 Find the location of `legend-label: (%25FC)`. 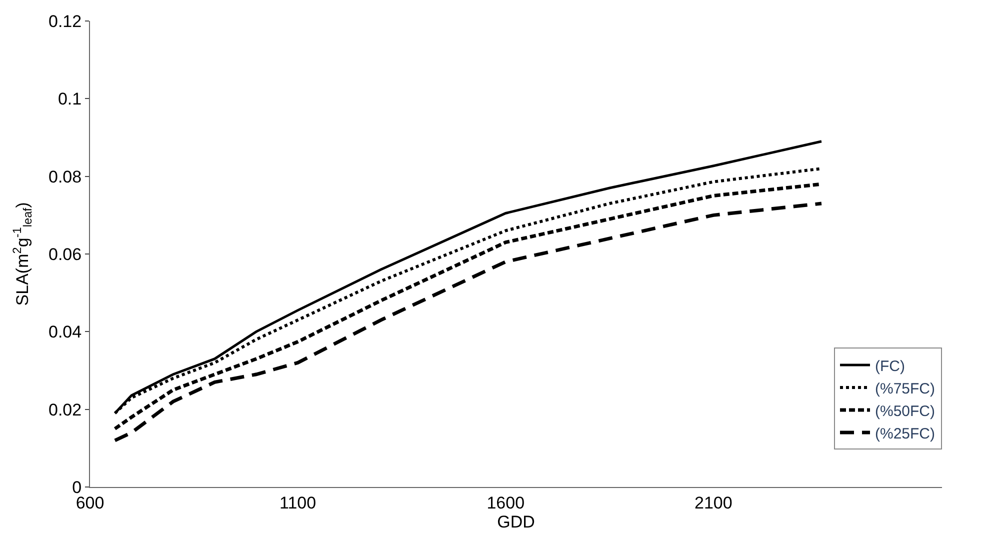

legend-label: (%25FC) is located at coordinates (905, 433).